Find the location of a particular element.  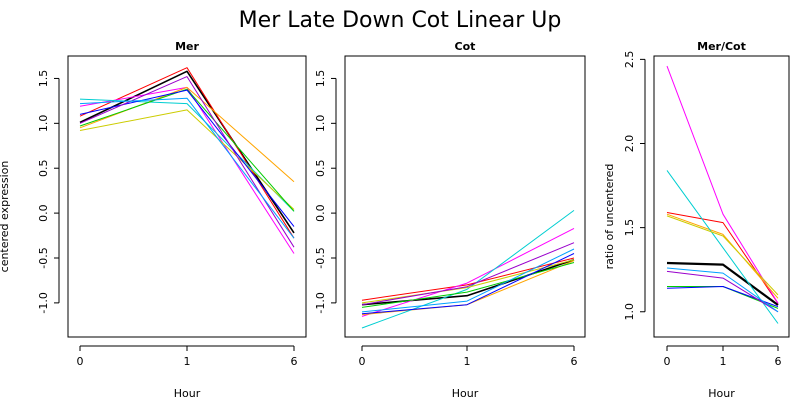

panel-title: Mer is located at coordinates (187, 46).